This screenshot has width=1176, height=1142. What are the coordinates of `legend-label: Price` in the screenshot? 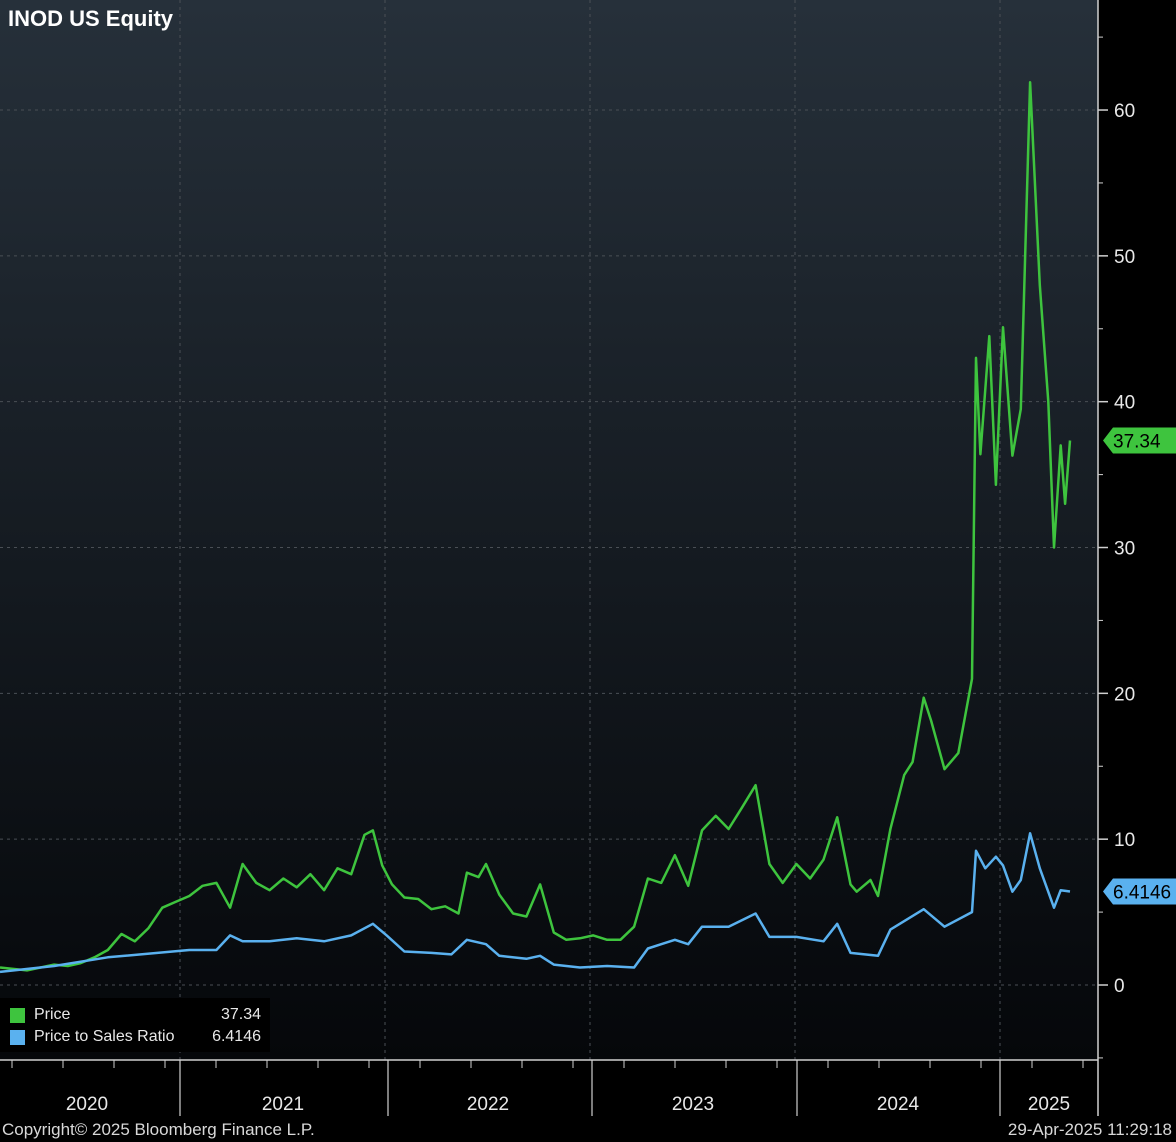 It's located at (52, 1014).